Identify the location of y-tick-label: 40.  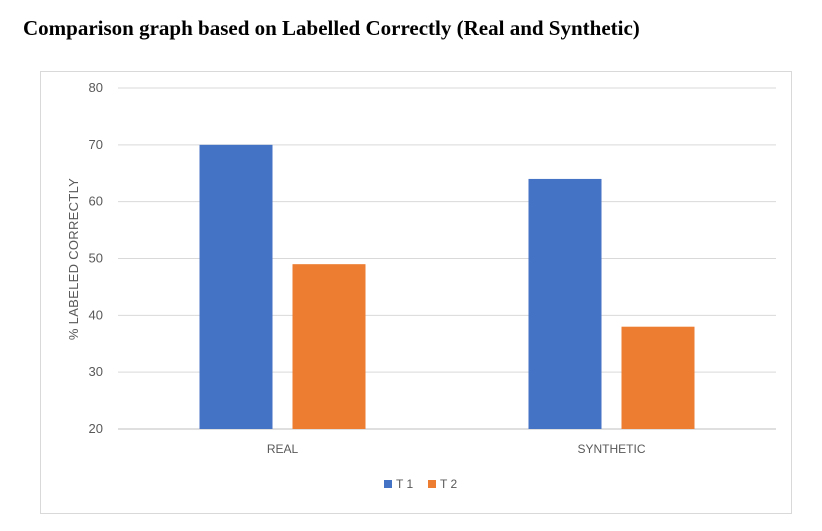
(96, 314).